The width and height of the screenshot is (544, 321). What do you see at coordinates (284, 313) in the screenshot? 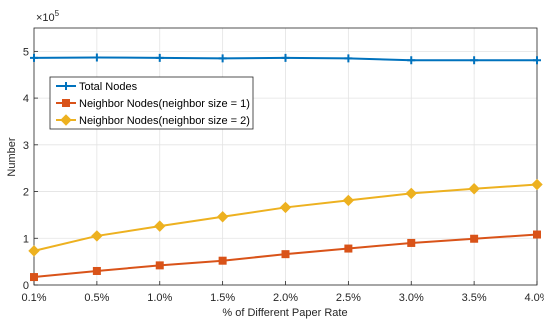
I see `x-axis-label: % of Different Paper Rate` at bounding box center [284, 313].